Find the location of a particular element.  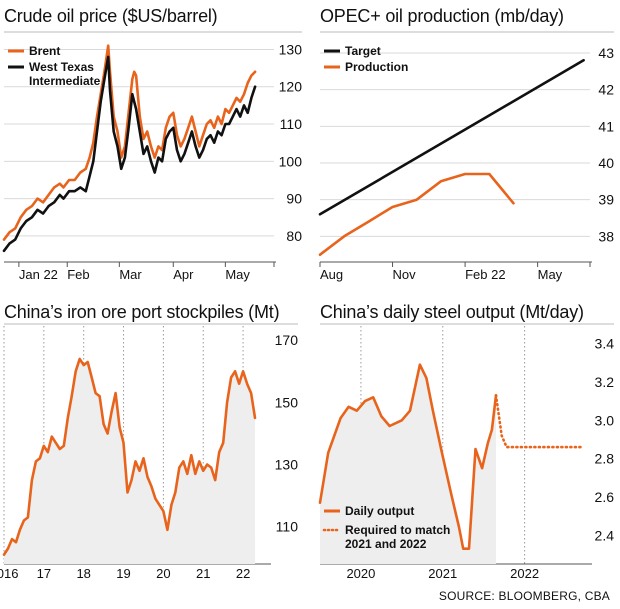

y-tick-label: 3.0 is located at coordinates (605, 420).